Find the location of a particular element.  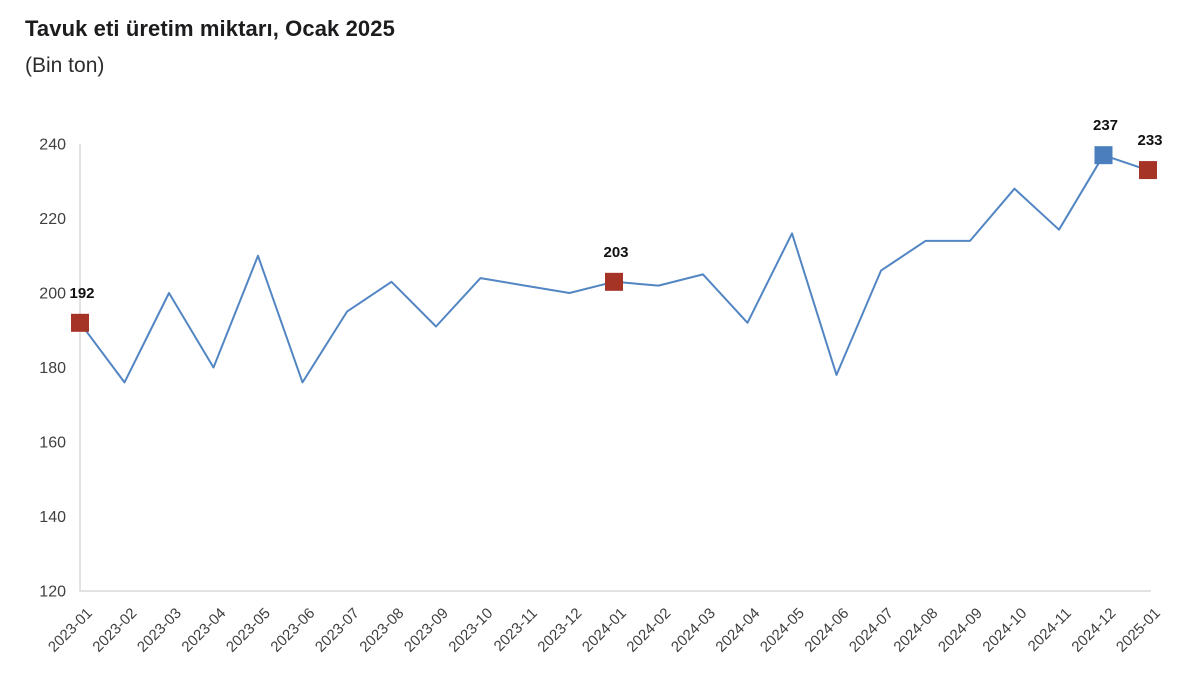

x-axis-tick-label: 2024-01 is located at coordinates (604, 630).